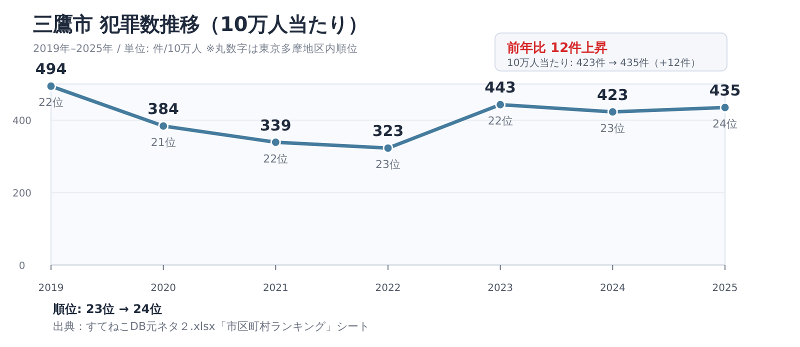 Image resolution: width=800 pixels, height=347 pixels. I want to click on data-label: 339, so click(276, 125).